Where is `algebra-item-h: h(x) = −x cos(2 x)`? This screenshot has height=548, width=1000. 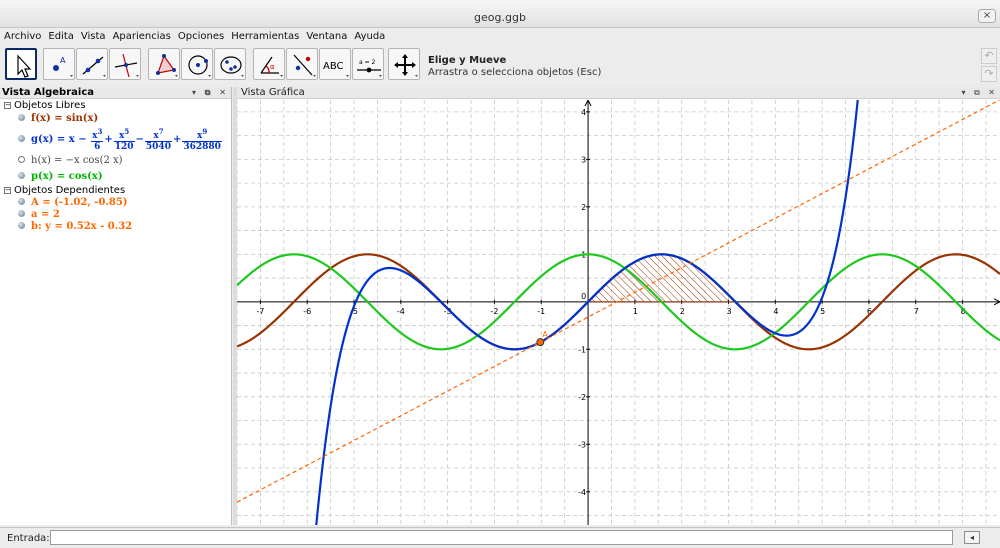 algebra-item-h: h(x) = −x cos(2 x) is located at coordinates (70, 160).